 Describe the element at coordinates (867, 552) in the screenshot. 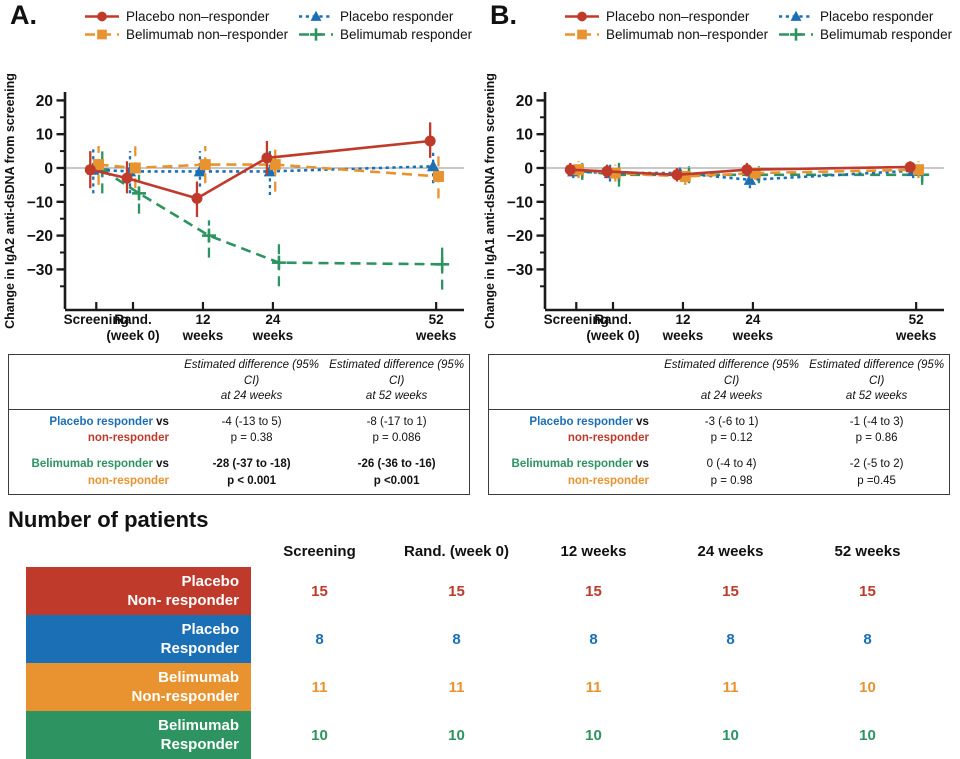

I see `patients-col-header: 52 weeks` at that location.